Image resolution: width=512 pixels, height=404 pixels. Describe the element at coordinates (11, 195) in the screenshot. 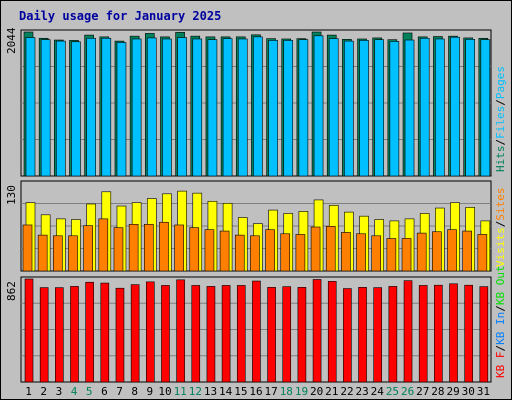

I see `ymax-label-visitors: 130` at that location.